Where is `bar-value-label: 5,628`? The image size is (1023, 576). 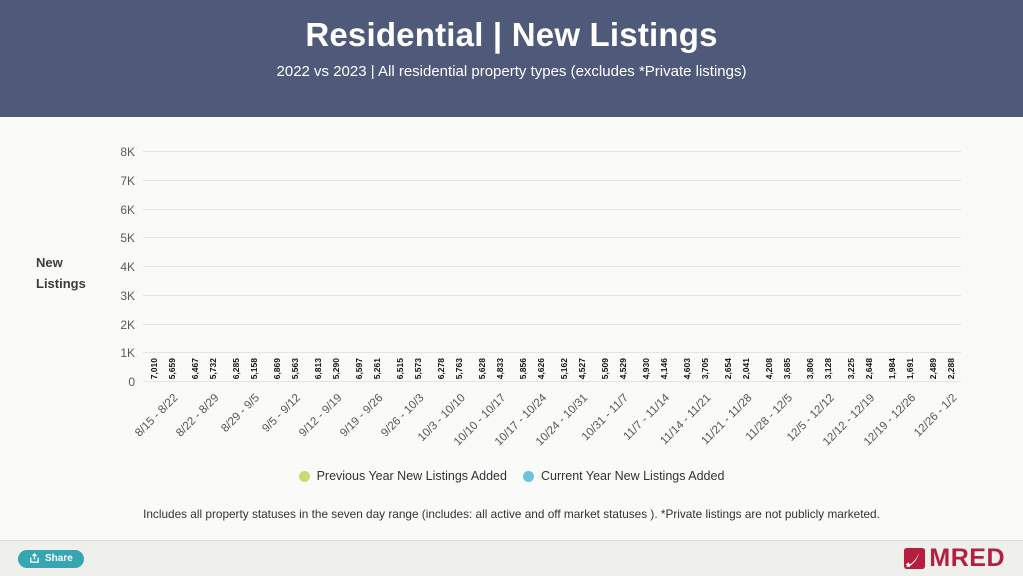 bar-value-label: 5,628 is located at coordinates (481, 368).